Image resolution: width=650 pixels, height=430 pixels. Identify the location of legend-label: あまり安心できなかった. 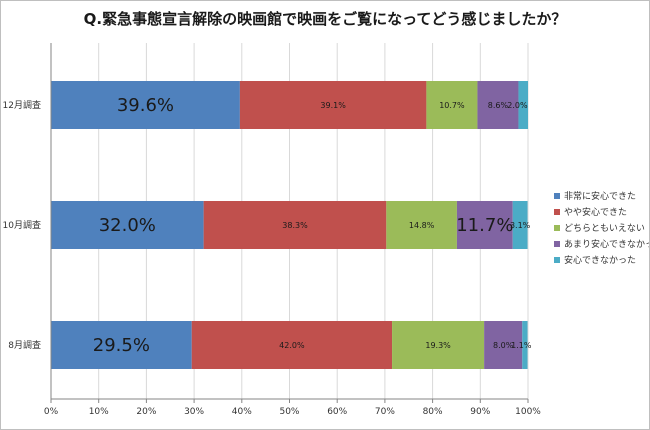
(606, 244).